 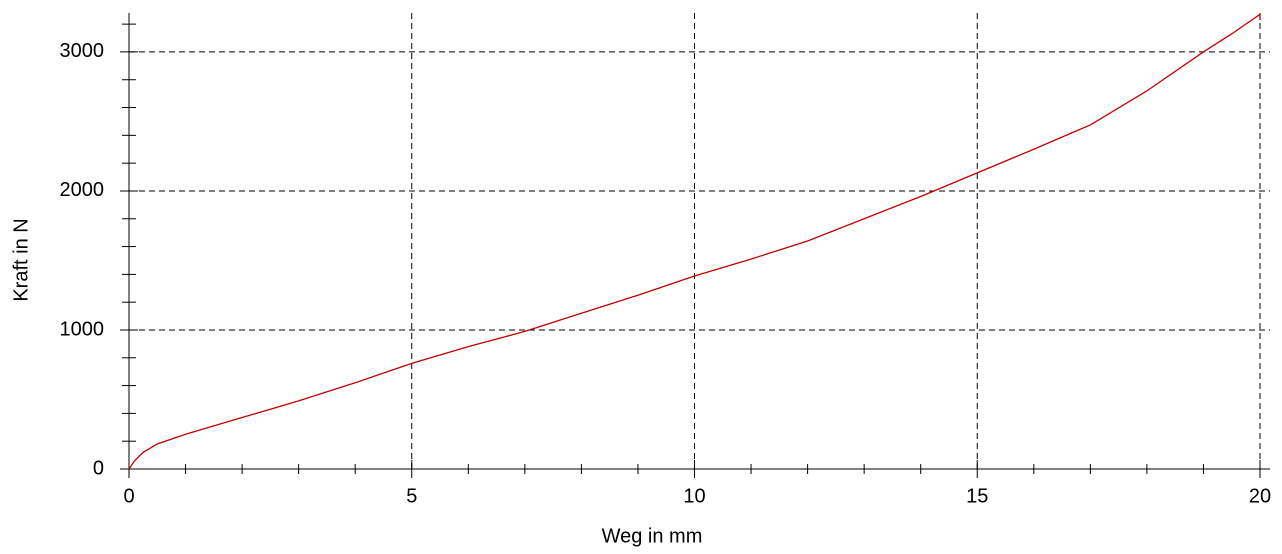 I want to click on x-tick-label: 5, so click(x=411, y=496).